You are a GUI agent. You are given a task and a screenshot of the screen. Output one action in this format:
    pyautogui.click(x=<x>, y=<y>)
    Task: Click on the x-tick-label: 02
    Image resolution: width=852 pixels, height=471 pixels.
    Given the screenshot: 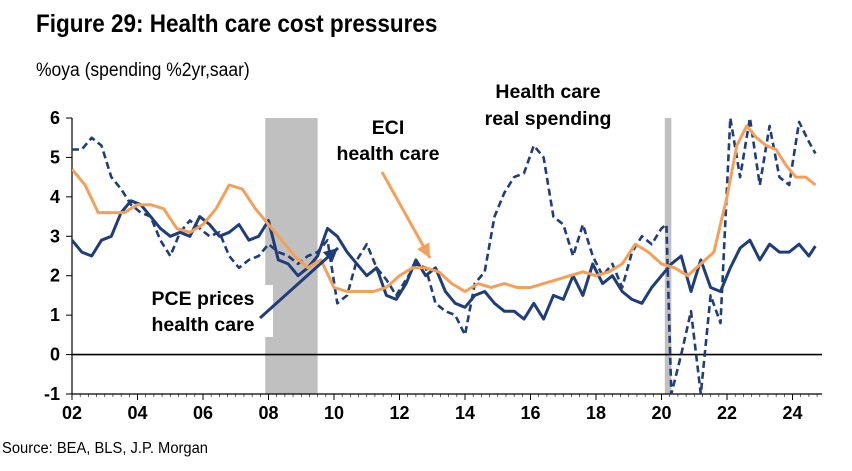 What is the action you would take?
    pyautogui.click(x=72, y=413)
    